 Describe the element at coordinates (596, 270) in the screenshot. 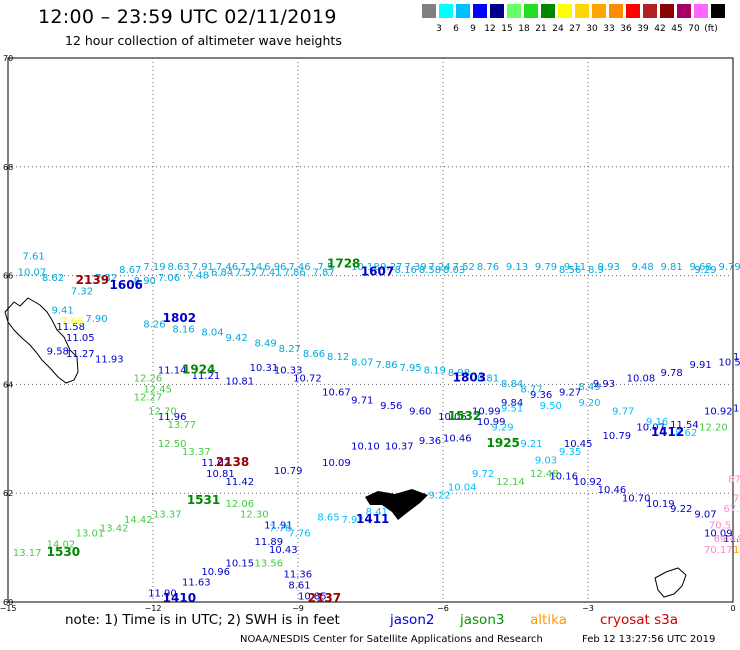

I see `wave-height-value: 8.9` at that location.